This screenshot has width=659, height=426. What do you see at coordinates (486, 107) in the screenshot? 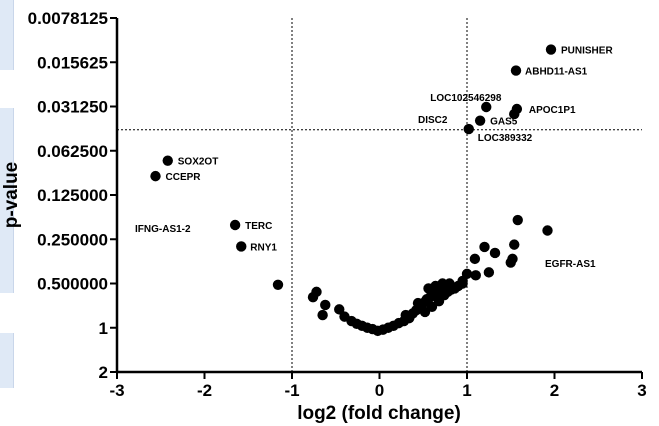
I see `data-point-loc102546298` at bounding box center [486, 107].